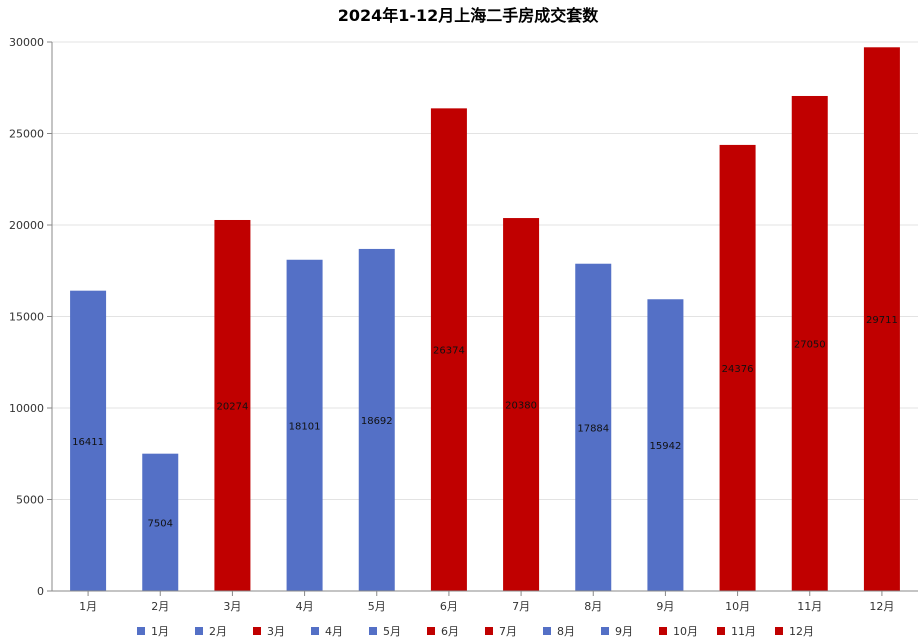 Image resolution: width=919 pixels, height=643 pixels. I want to click on bar-data-label: 18101, so click(305, 426).